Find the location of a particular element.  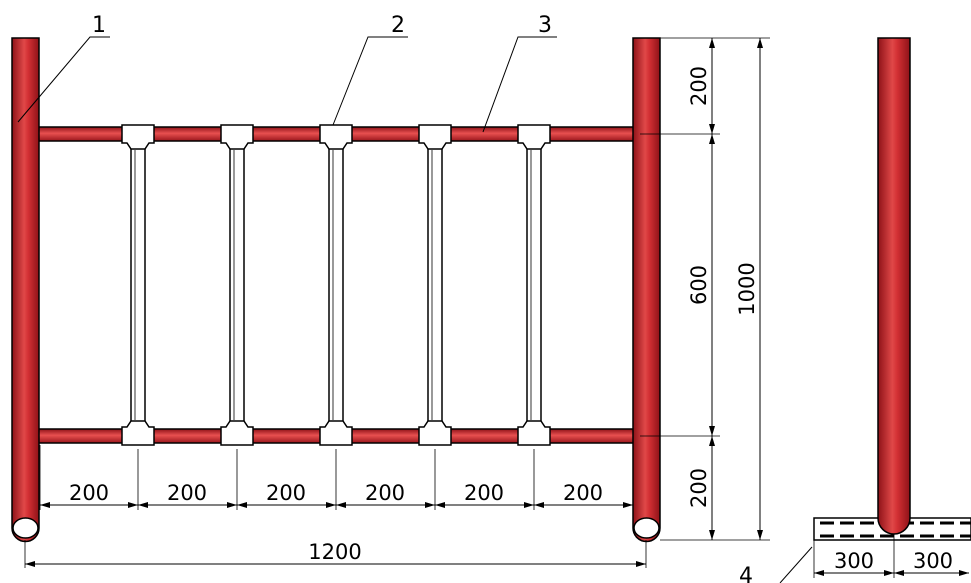

left-post is located at coordinates (25, 290).